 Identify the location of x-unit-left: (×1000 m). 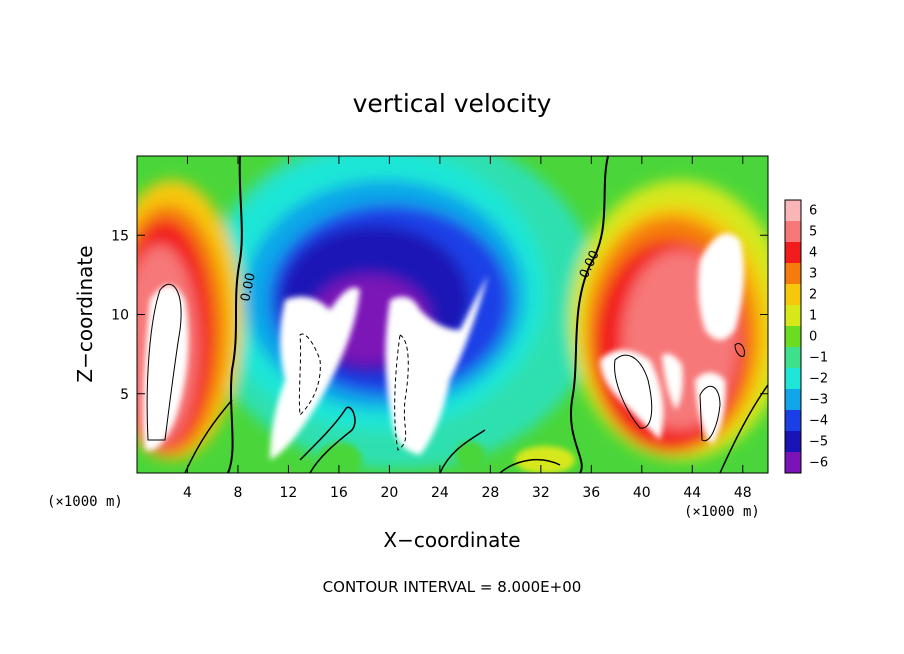
(85, 502).